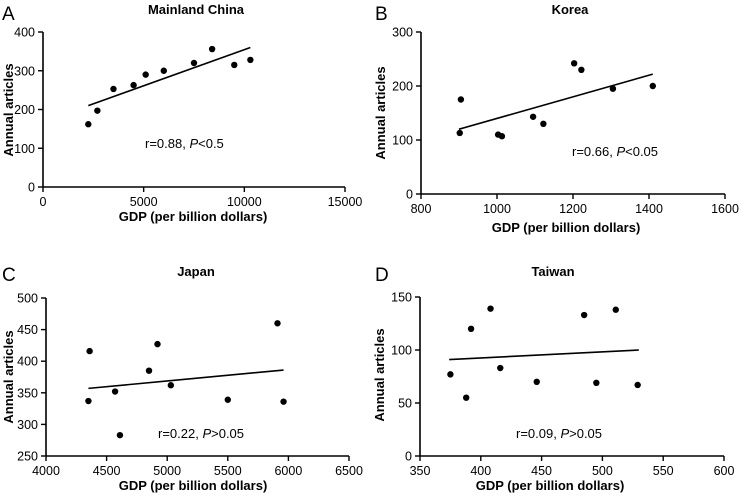 This screenshot has width=742, height=499. I want to click on stat-annotation: r=0.09, P>0.05, so click(559, 433).